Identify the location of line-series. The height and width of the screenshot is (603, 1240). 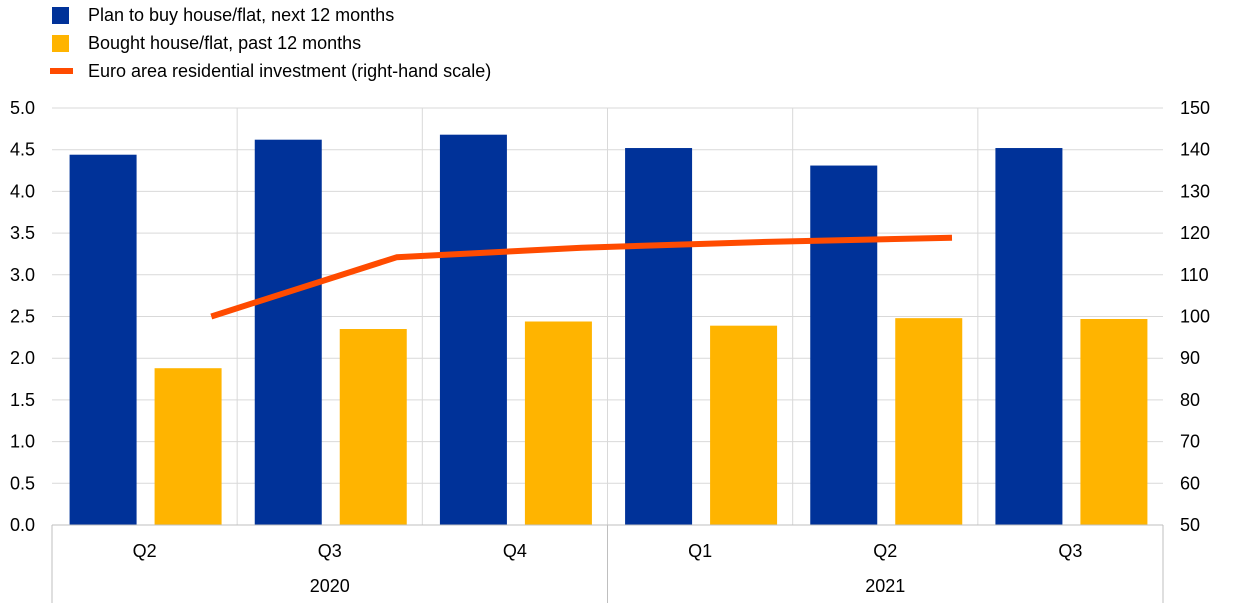
(581, 277).